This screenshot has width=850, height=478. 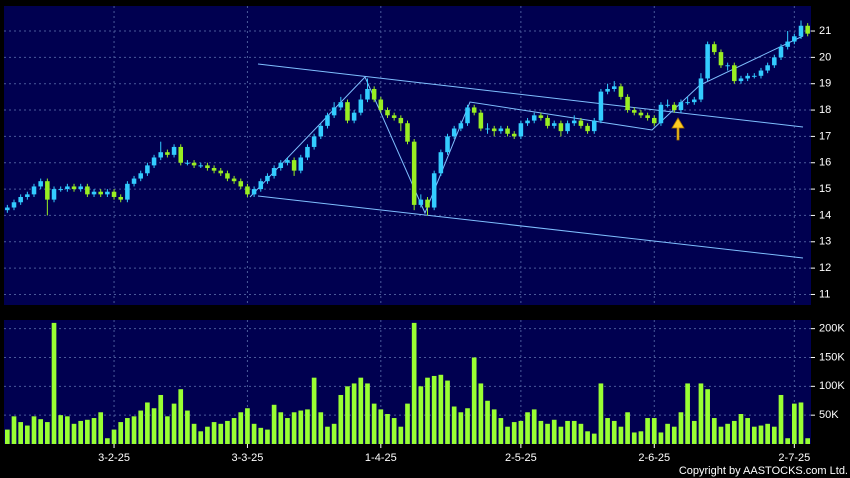 What do you see at coordinates (530, 227) in the screenshot?
I see `channel-lower` at bounding box center [530, 227].